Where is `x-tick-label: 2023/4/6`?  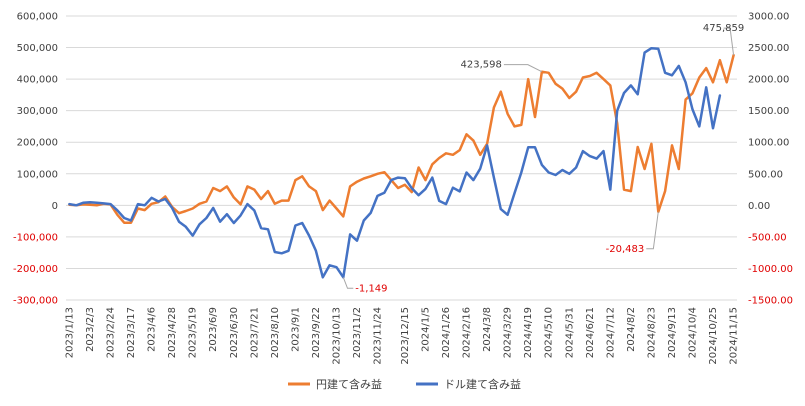 x-tick-label: 2023/4/6 is located at coordinates (152, 329).